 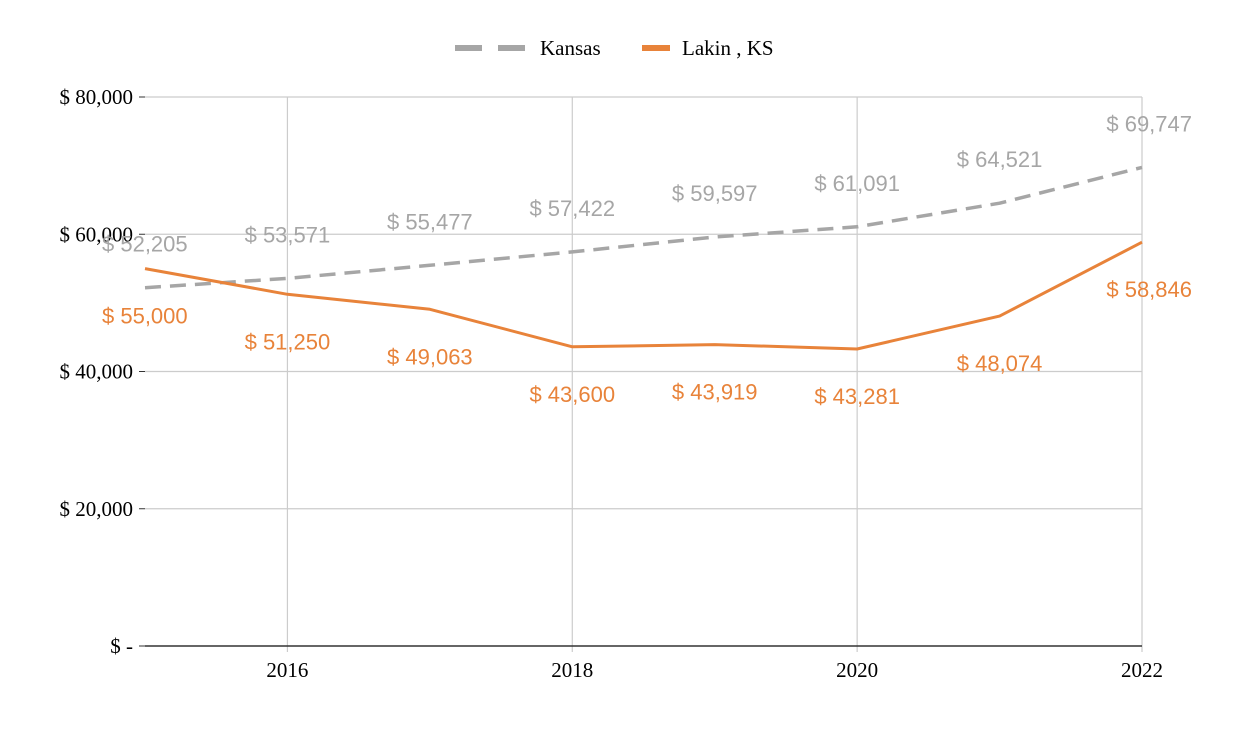 What do you see at coordinates (1000, 363) in the screenshot?
I see `data-label: $ 48,074` at bounding box center [1000, 363].